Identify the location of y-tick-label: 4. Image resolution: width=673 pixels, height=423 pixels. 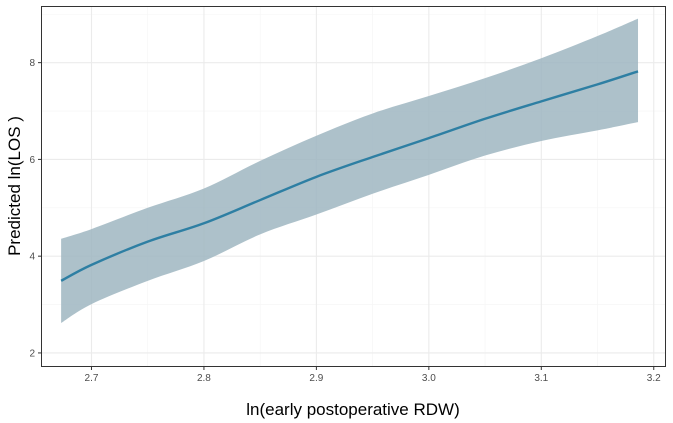
(32, 257).